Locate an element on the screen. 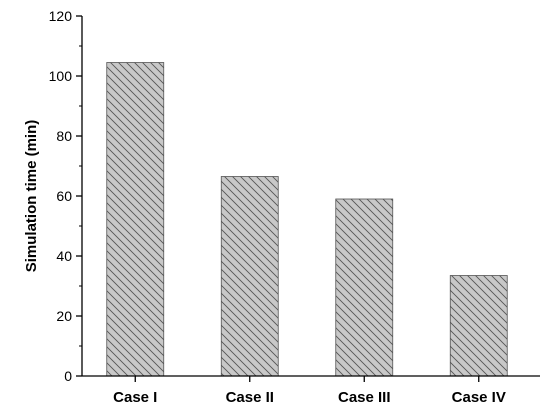 This screenshot has height=417, width=550. y-axis: 0 20 40 60 80 100 120 is located at coordinates (66, 196).